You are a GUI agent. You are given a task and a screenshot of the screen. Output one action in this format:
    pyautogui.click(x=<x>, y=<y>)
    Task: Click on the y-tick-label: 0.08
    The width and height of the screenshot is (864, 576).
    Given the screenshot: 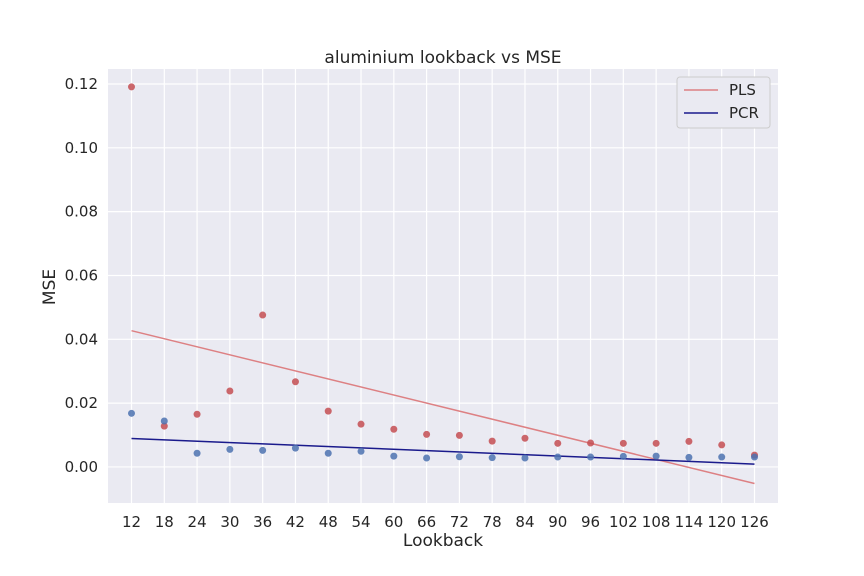 What is the action you would take?
    pyautogui.click(x=81, y=212)
    